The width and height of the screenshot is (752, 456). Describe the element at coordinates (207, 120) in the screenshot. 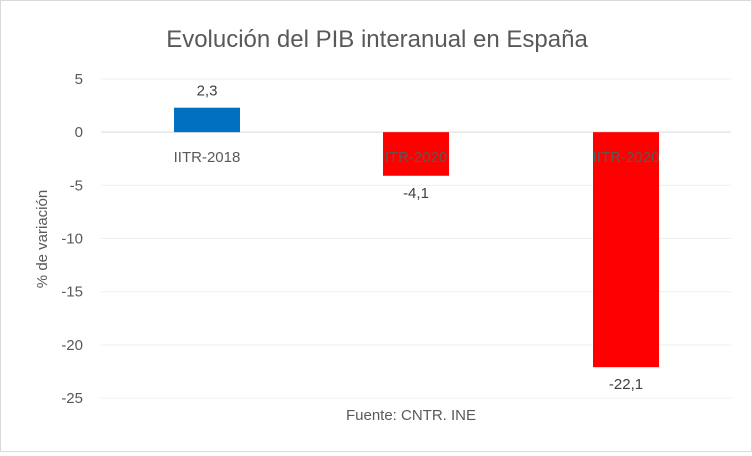

I see `bar-iitr-2018` at that location.